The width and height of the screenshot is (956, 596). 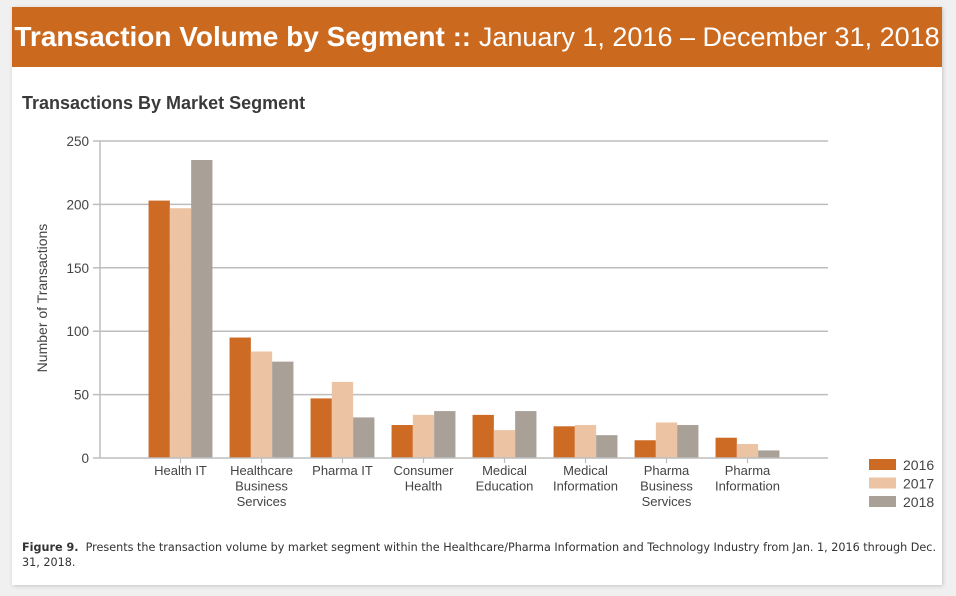 I want to click on y-tick-label: 150, so click(x=77, y=268).